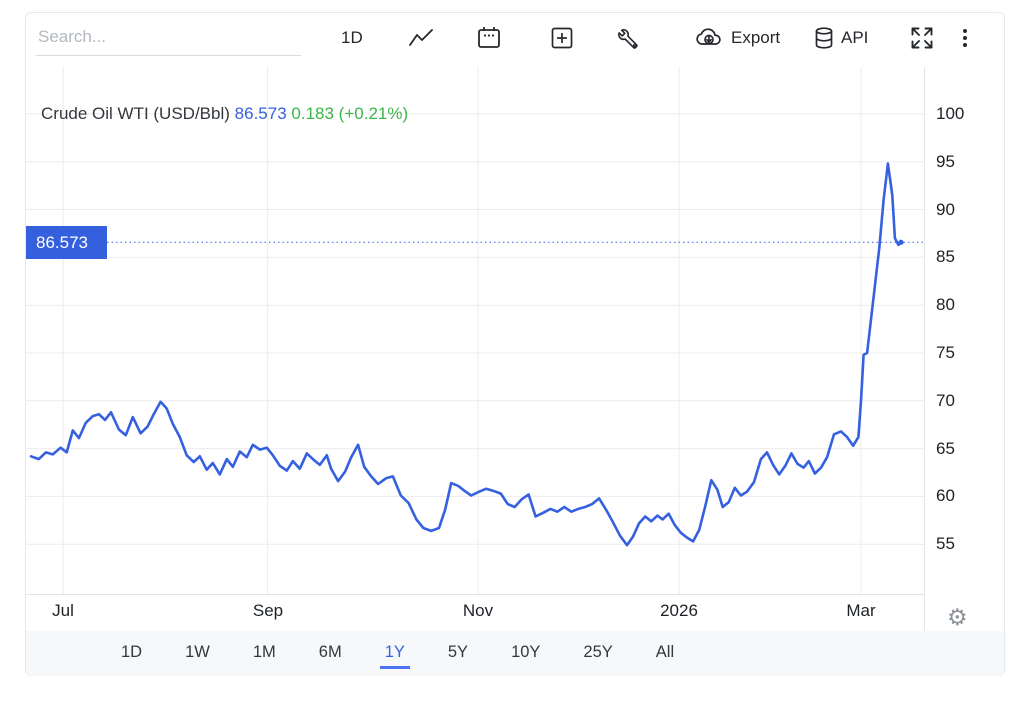 This screenshot has height=702, width=1024. I want to click on y-tick-label: 65, so click(945, 448).